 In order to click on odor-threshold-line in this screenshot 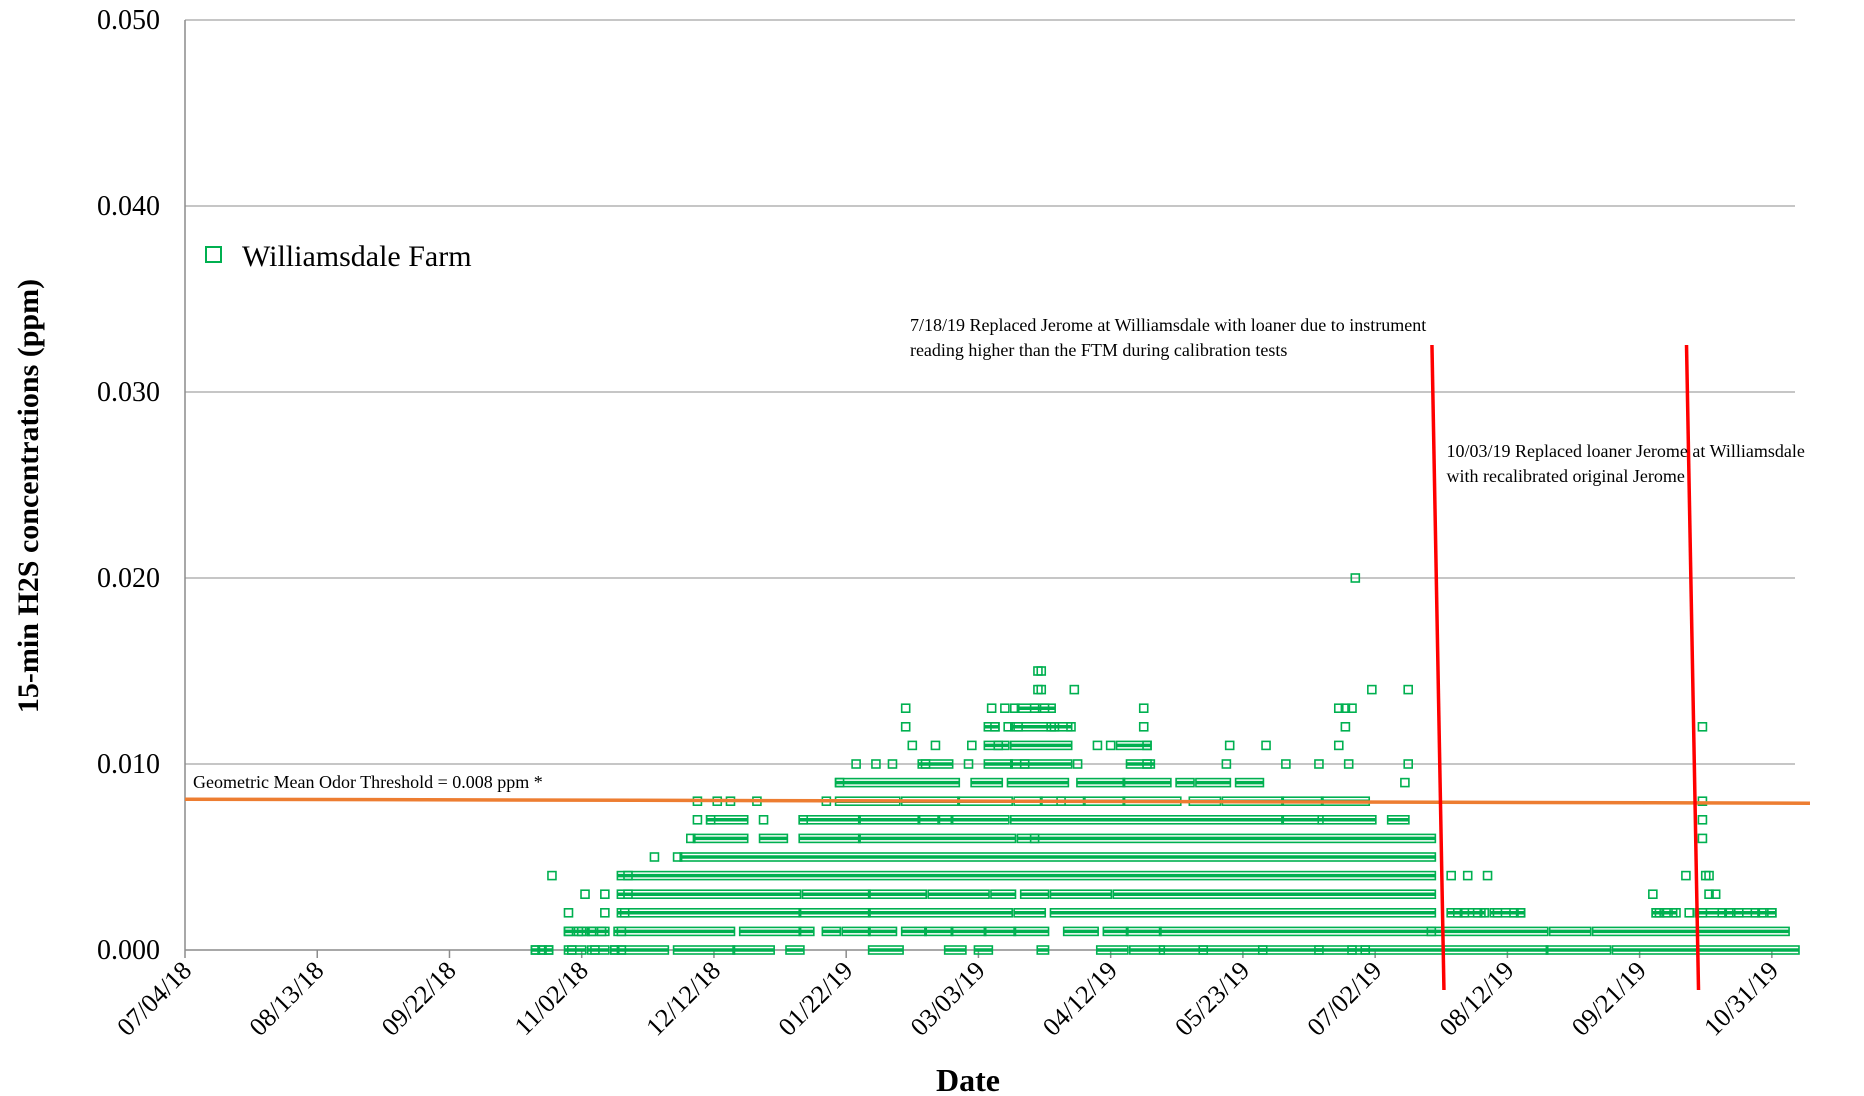, I will do `click(997, 801)`.